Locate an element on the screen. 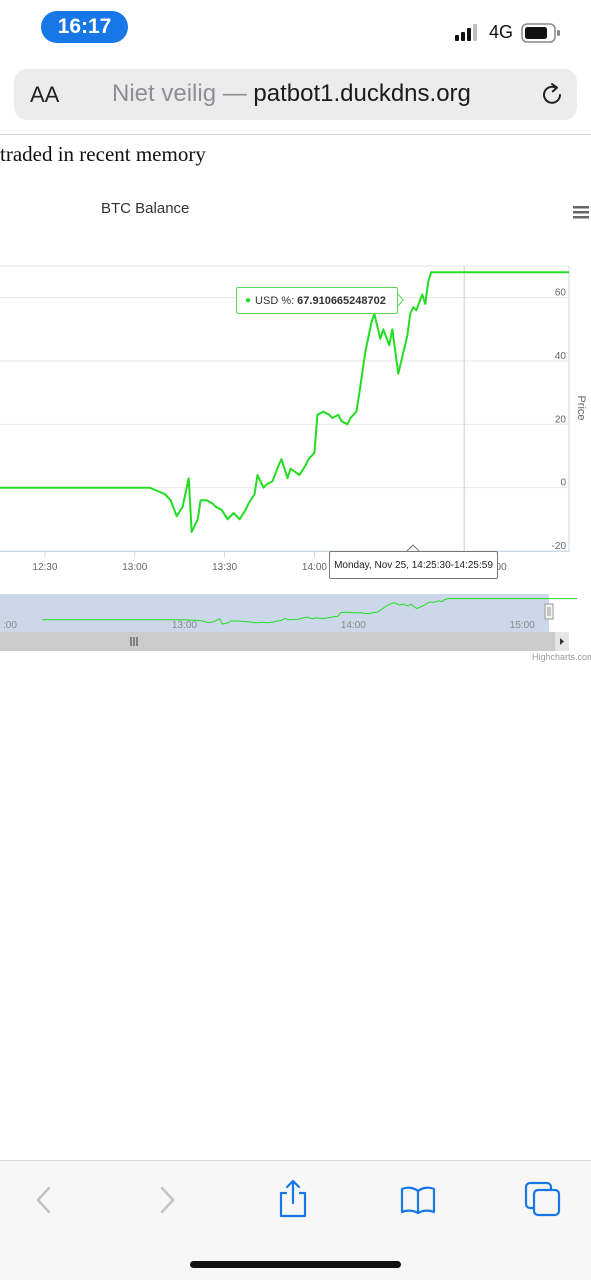 The height and width of the screenshot is (1280, 591). url-display: Niet veilig — patbot1.duckdns.org is located at coordinates (291, 94).